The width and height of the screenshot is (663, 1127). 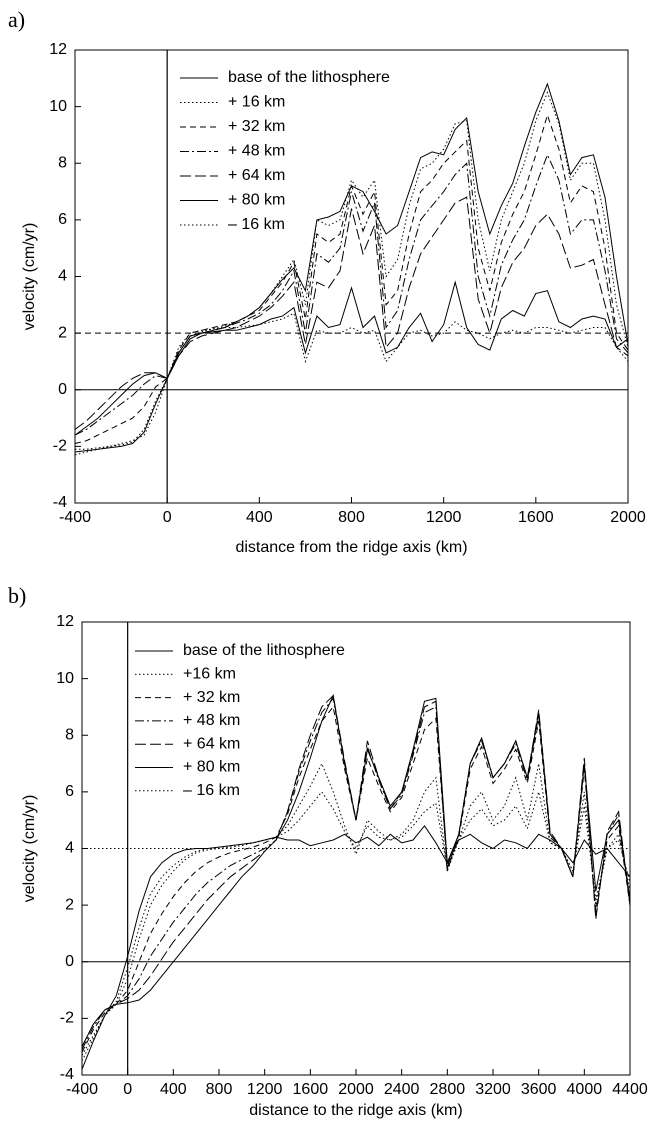 What do you see at coordinates (355, 1110) in the screenshot?
I see `x-axis-label: distance to the ridge axis (km)` at bounding box center [355, 1110].